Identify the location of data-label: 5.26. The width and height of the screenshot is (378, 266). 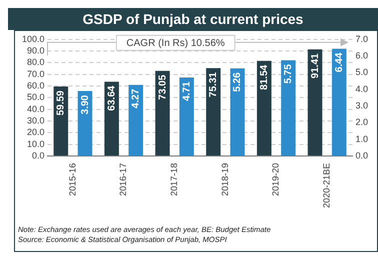
(238, 82).